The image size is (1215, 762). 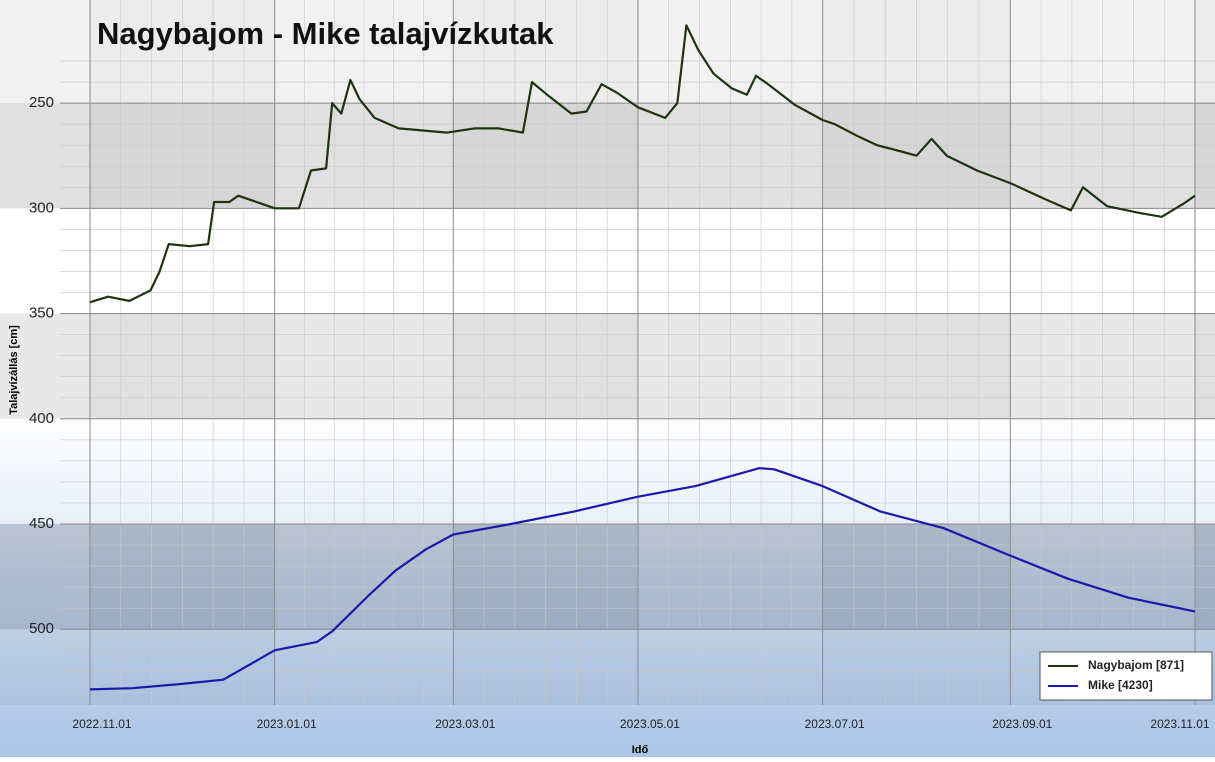 I want to click on y-tick-label: 400, so click(x=41, y=418).